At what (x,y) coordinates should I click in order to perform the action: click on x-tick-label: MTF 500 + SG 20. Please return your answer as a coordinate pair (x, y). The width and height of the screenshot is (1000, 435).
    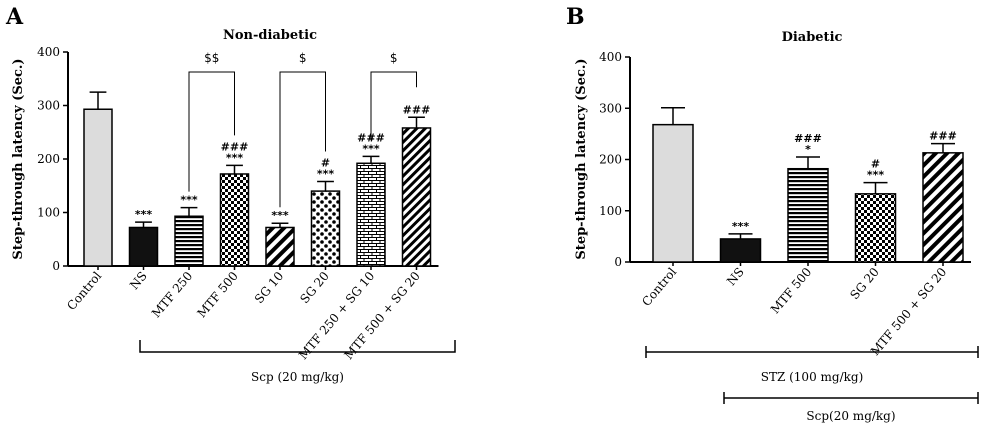
    Looking at the image, I should click on (908, 311).